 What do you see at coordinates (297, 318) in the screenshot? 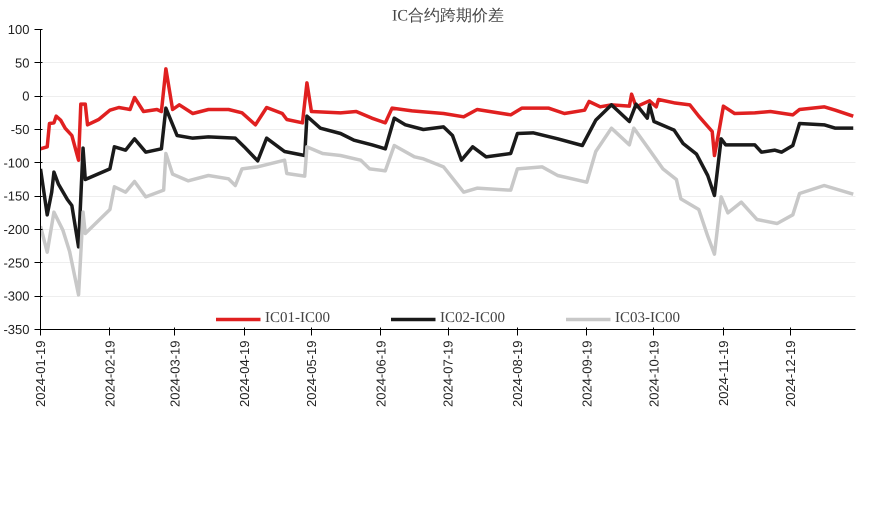
I see `legend-label: IC01-IC00` at bounding box center [297, 318].